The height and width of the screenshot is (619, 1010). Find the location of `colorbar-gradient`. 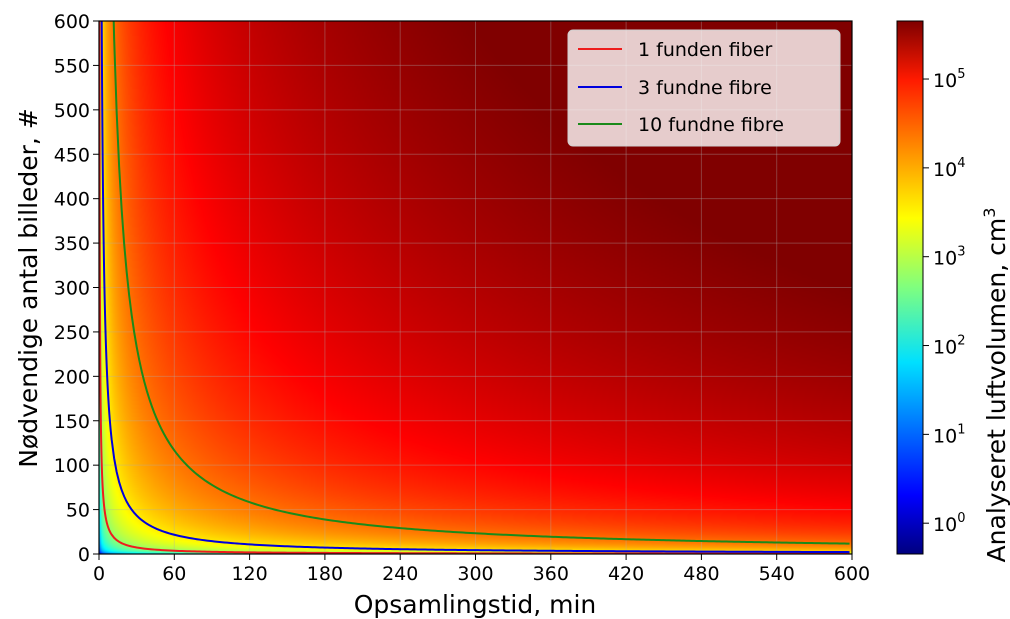

colorbar-gradient is located at coordinates (910, 287).